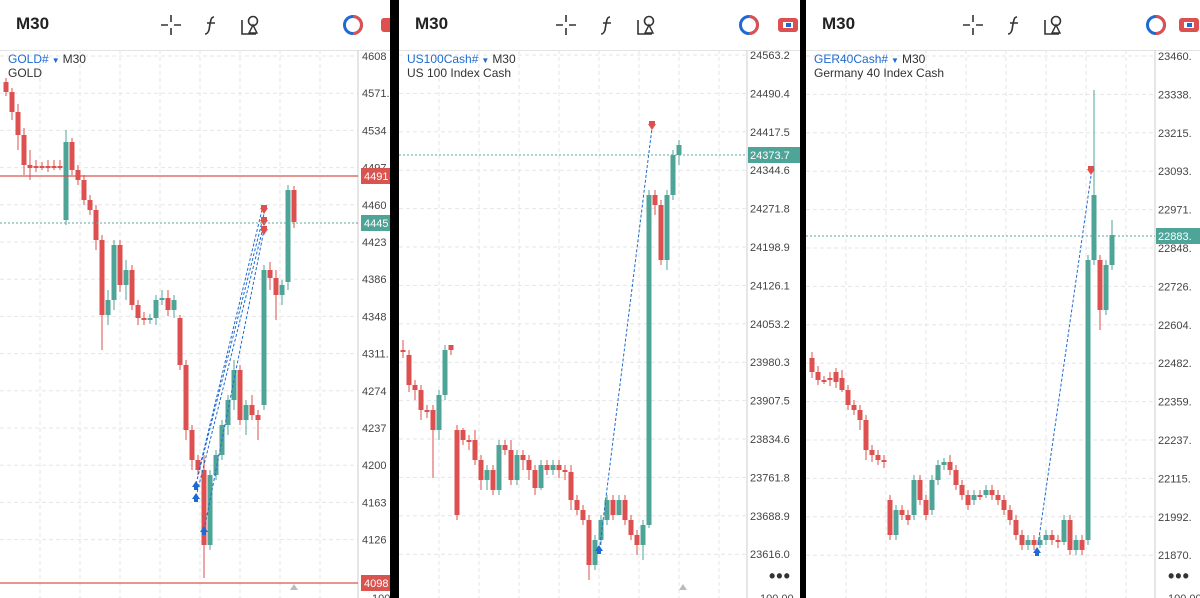  What do you see at coordinates (374, 429) in the screenshot?
I see `price-tick-label: 4237` at bounding box center [374, 429].